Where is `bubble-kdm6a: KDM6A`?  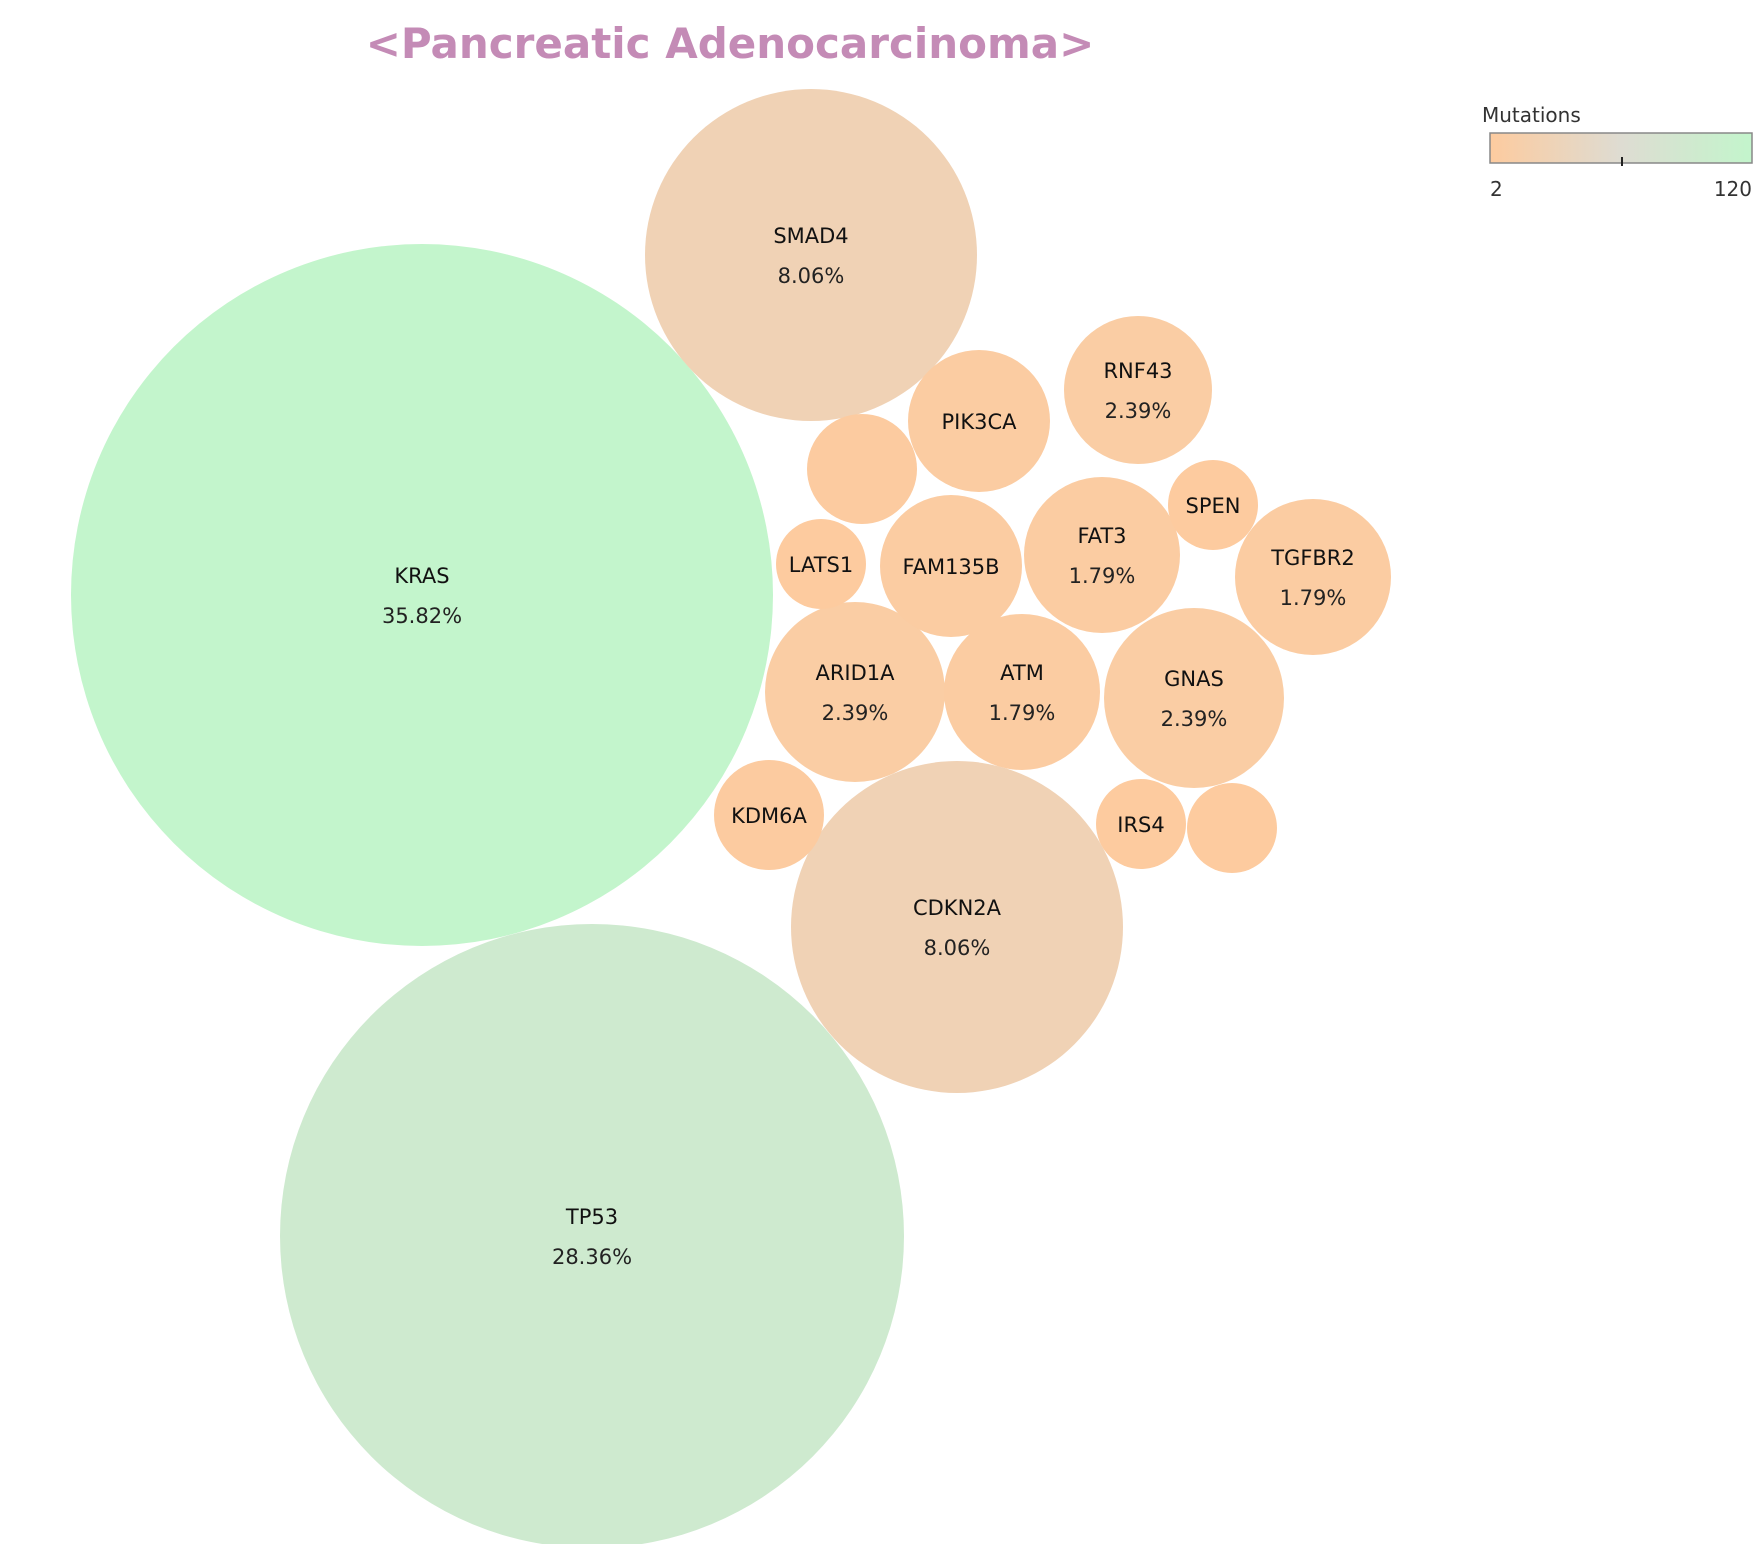
bubble-kdm6a: KDM6A is located at coordinates (769, 815).